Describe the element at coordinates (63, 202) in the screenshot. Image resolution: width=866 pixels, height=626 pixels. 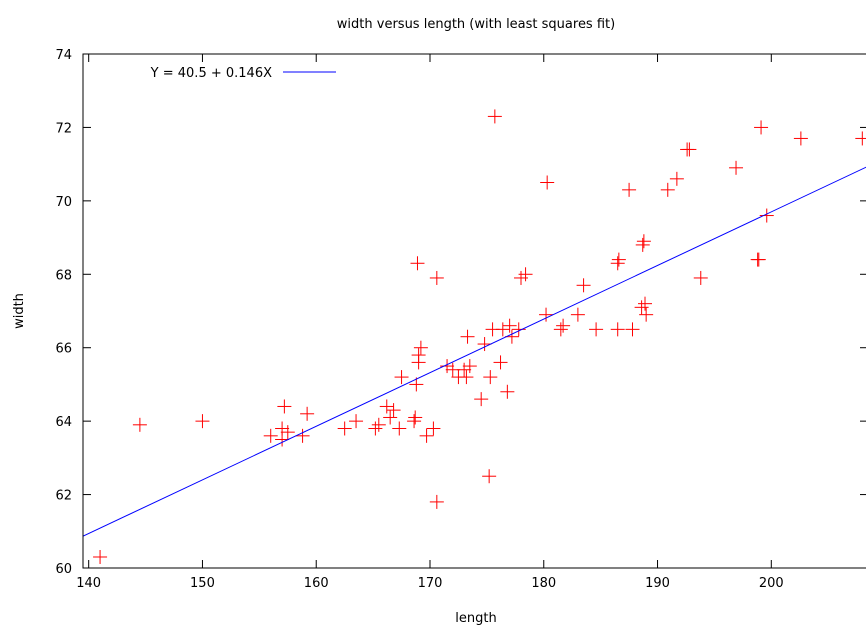
I see `y-tick-label: 70` at that location.